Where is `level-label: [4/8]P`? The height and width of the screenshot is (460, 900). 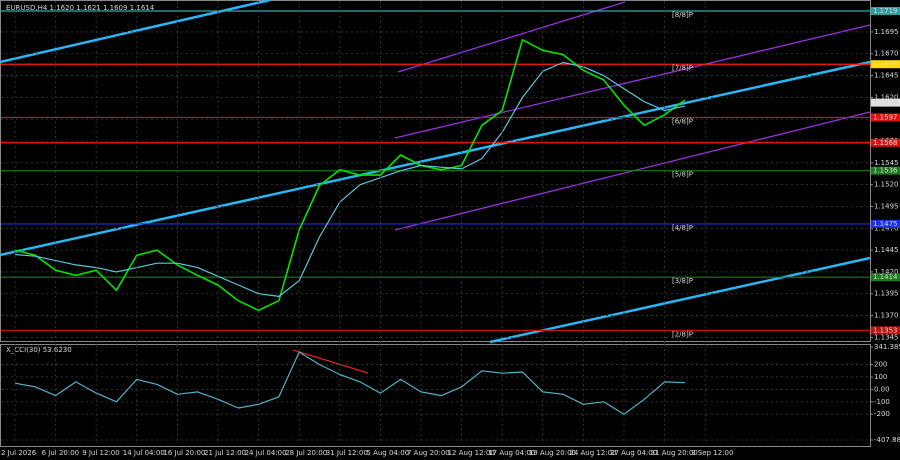
level-label: [4/8]P is located at coordinates (682, 228).